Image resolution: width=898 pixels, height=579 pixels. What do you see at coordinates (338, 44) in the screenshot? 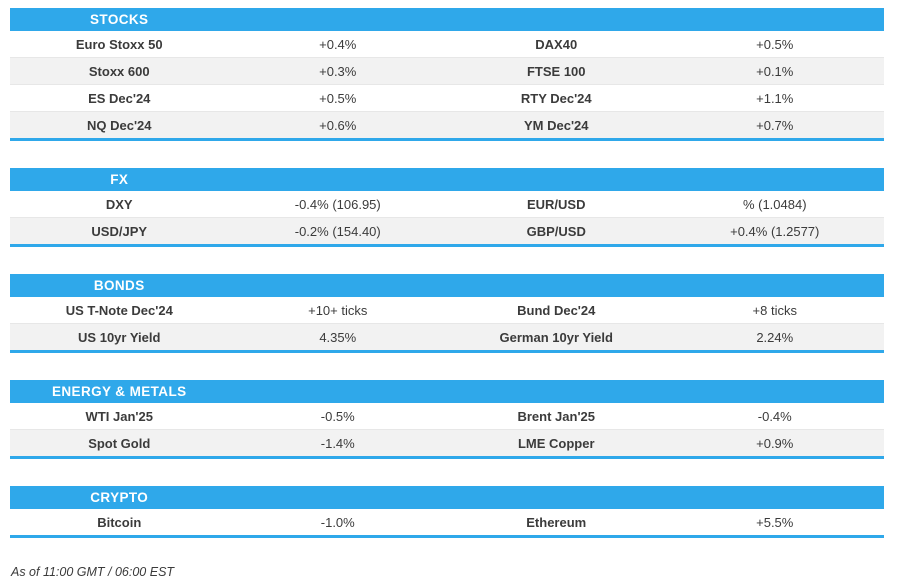
I see `instrument-value: +0.4%` at bounding box center [338, 44].